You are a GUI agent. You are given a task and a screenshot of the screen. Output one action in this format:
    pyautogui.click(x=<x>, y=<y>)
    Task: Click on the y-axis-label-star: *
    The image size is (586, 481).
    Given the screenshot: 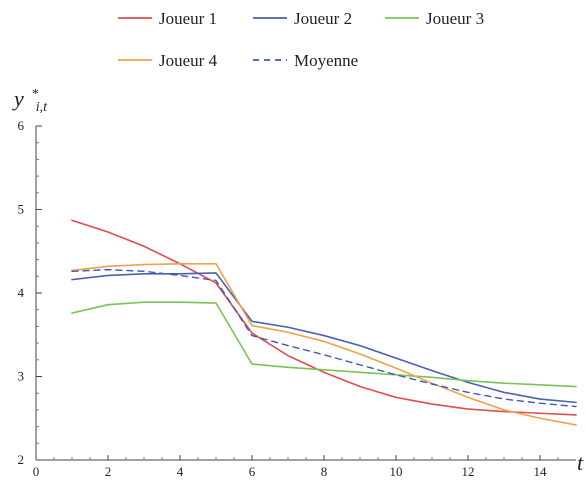 What is the action you would take?
    pyautogui.click(x=34, y=94)
    